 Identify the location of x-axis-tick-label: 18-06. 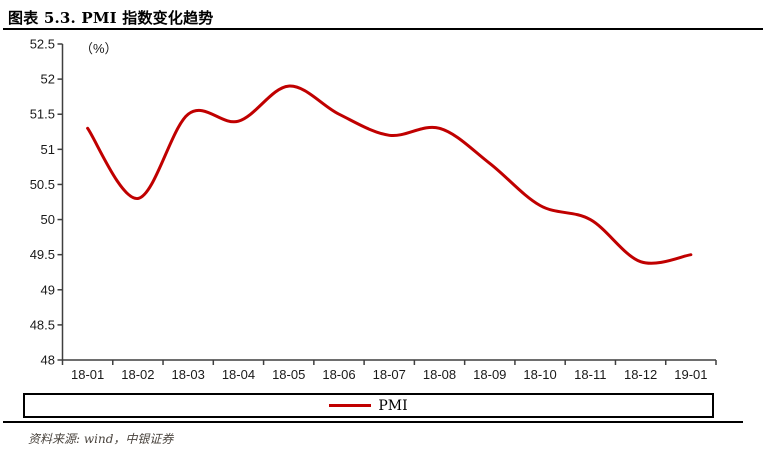
(338, 374).